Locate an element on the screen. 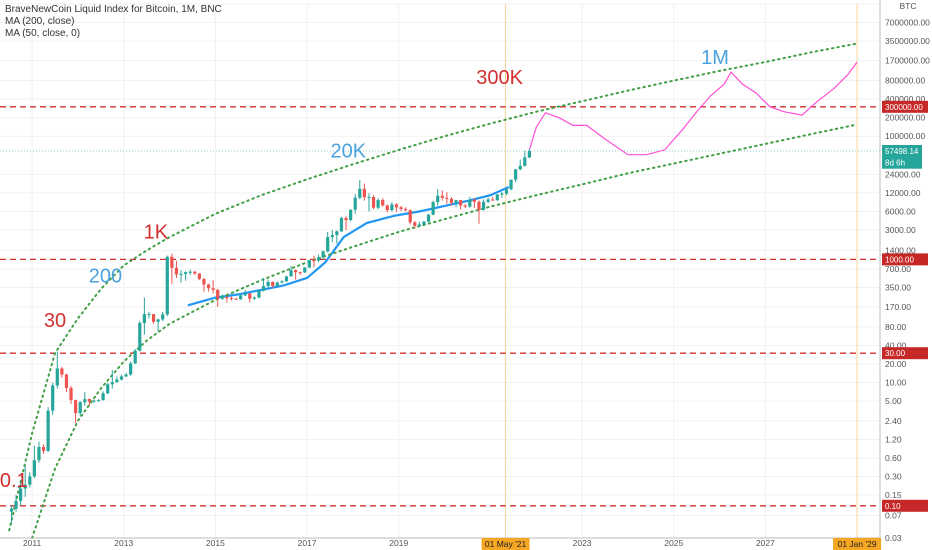 This screenshot has width=932, height=550. y-tick-label: 2.40 is located at coordinates (893, 421).